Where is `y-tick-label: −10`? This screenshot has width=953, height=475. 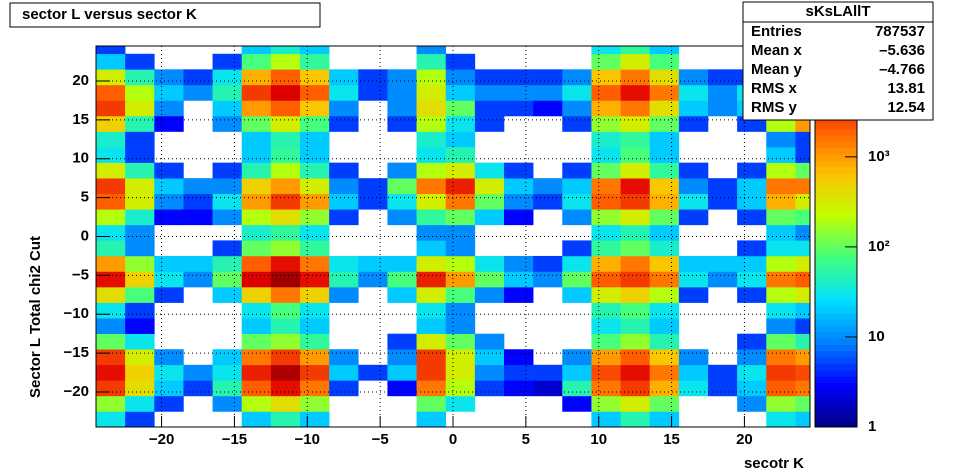 y-tick-label: −10 is located at coordinates (76, 313).